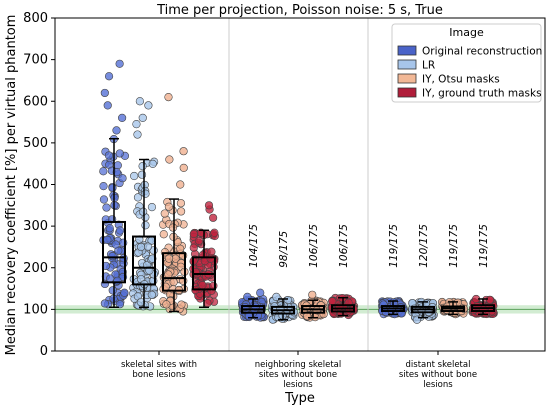 The image size is (550, 407). What do you see at coordinates (254, 246) in the screenshot?
I see `count-annotation: 104/175` at bounding box center [254, 246].